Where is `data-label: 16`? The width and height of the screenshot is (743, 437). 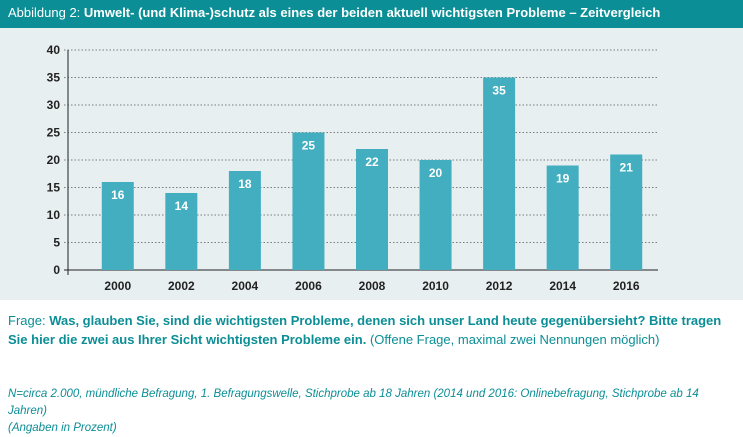 data-label: 16 is located at coordinates (118, 195).